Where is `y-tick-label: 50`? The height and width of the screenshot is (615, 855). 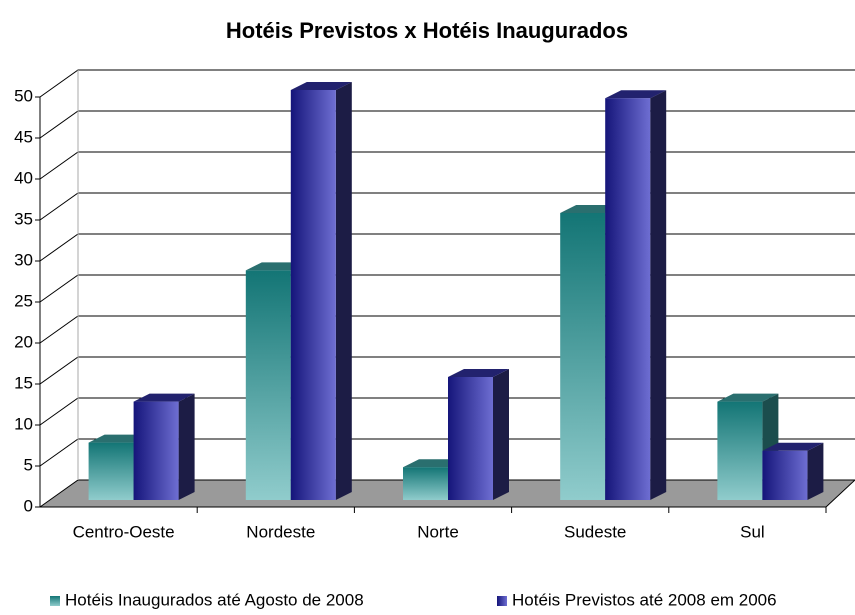 y-tick-label: 50 is located at coordinates (23, 95).